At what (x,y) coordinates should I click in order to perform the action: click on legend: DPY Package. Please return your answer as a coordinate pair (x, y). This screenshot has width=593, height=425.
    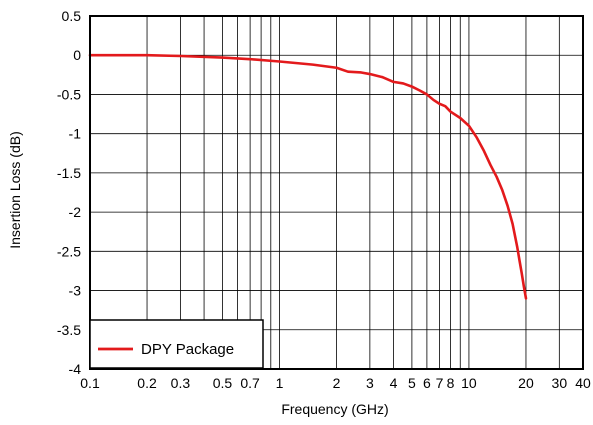
    Looking at the image, I should click on (176, 344).